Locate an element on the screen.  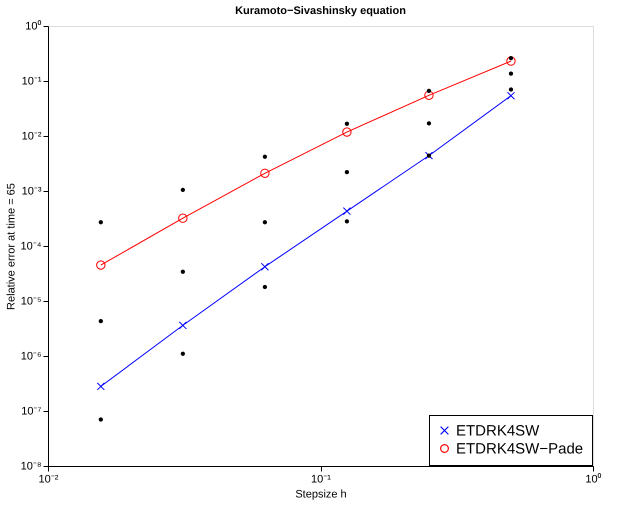
y-tick-label: 10⁻³ is located at coordinates (32, 192).